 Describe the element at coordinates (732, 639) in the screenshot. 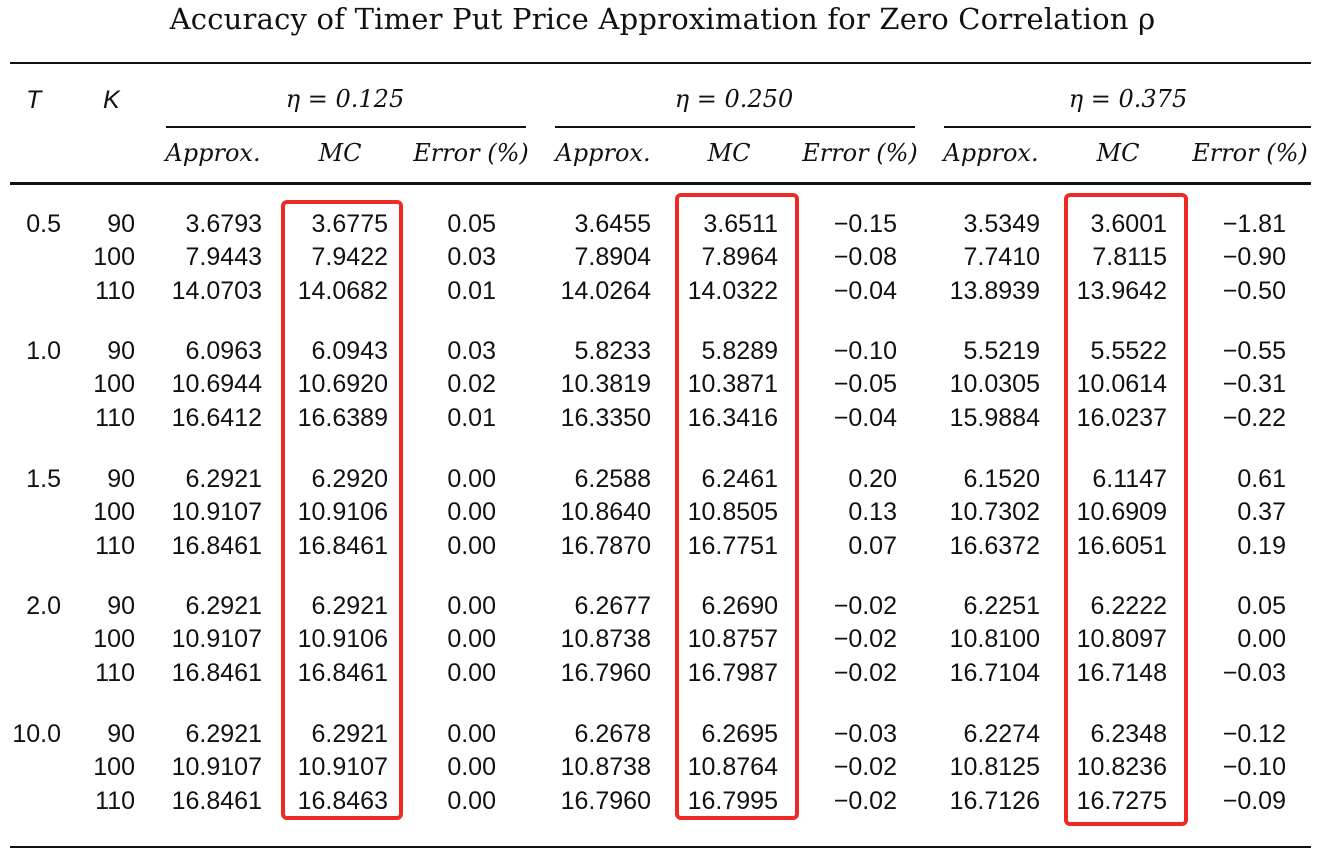

I see `mc-cell: 10.8757` at that location.